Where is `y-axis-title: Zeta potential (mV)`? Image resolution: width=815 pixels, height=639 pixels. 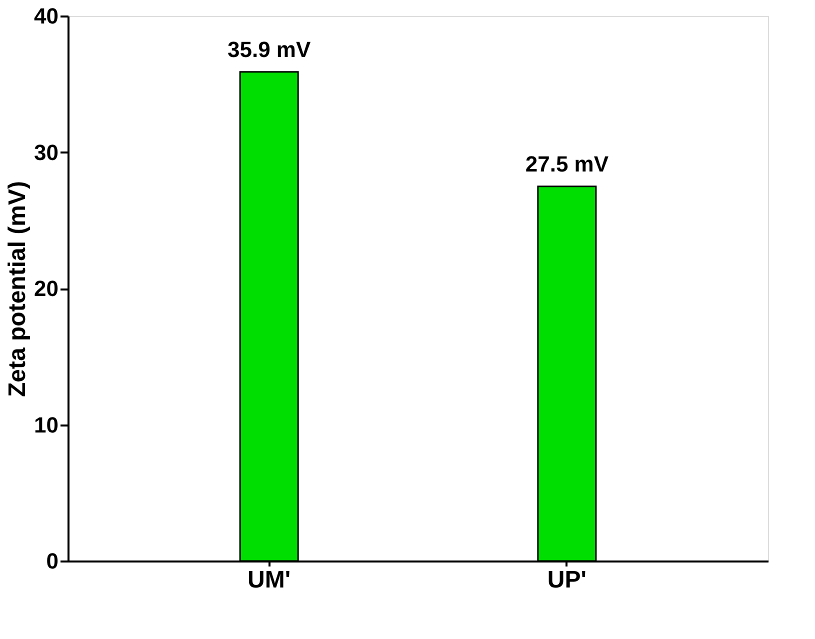
y-axis-title: Zeta potential (mV) is located at coordinates (18, 289).